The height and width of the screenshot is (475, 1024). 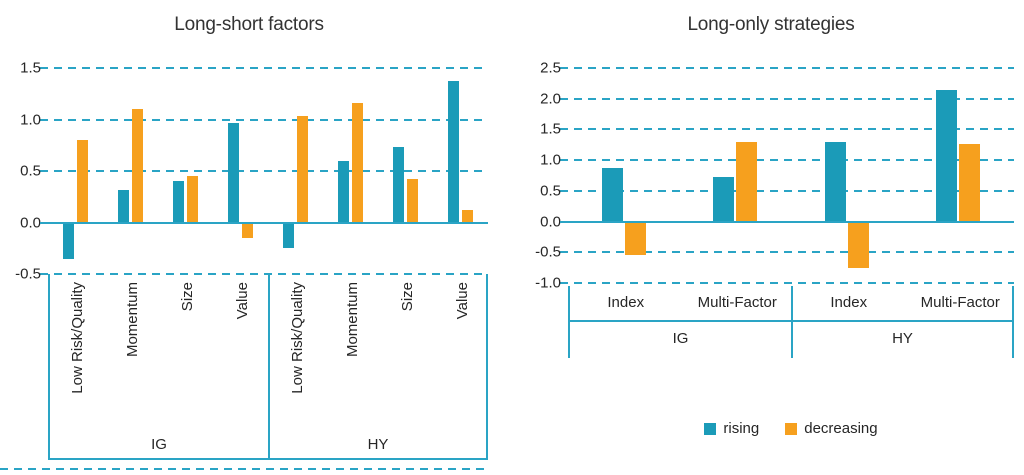 What do you see at coordinates (378, 367) in the screenshot?
I see `axis-group-hy: Low Risk/Quality Momentum Size Value HY` at bounding box center [378, 367].